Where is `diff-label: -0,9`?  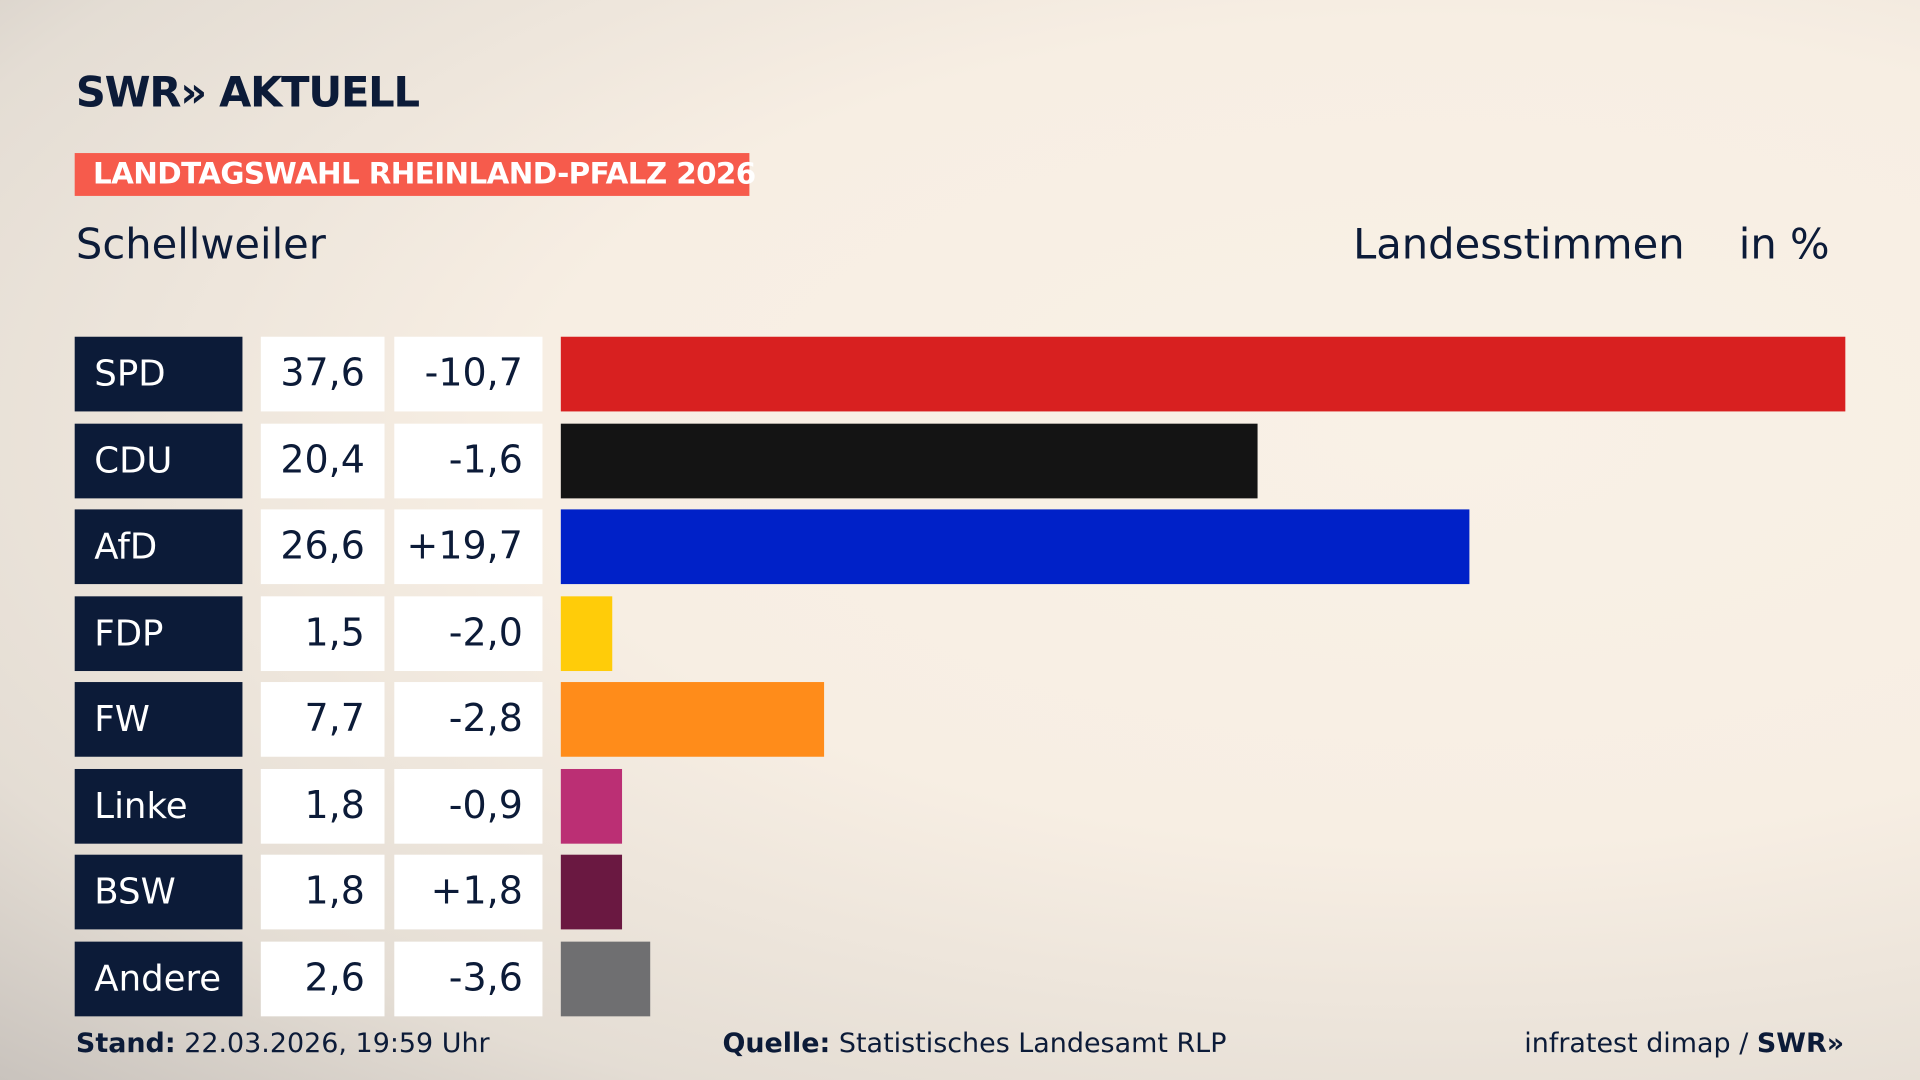
diff-label: -0,9 is located at coordinates (468, 806).